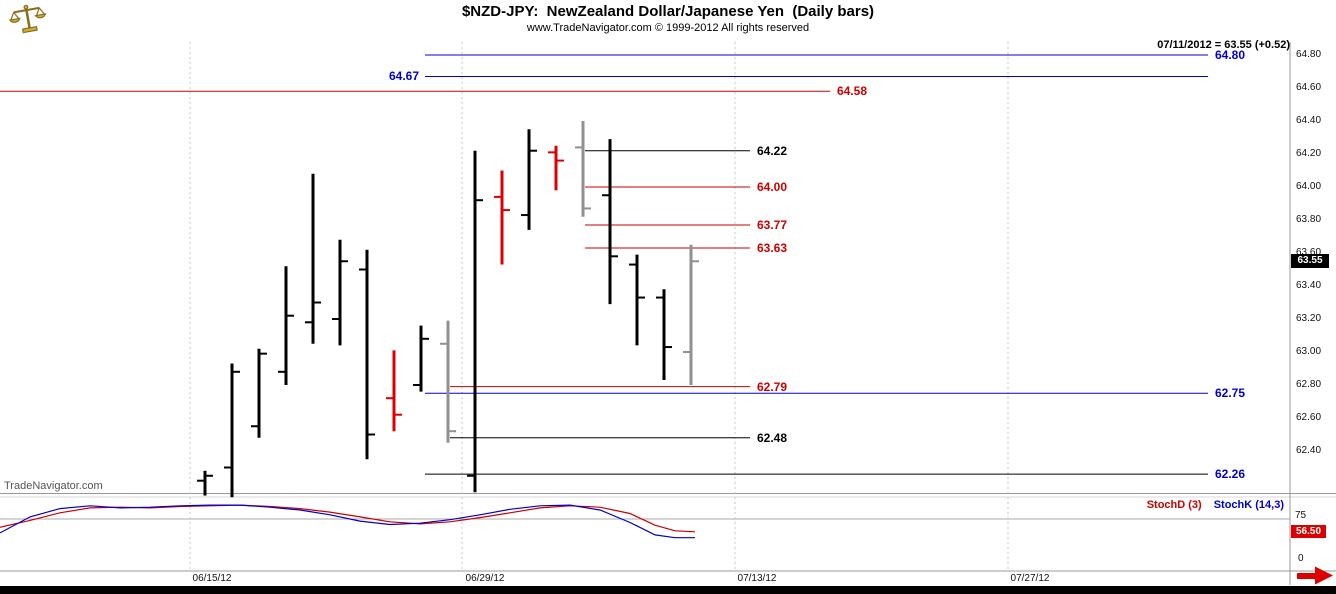 This screenshot has width=1336, height=594. I want to click on stoch-lower-tick: 0, so click(1301, 558).